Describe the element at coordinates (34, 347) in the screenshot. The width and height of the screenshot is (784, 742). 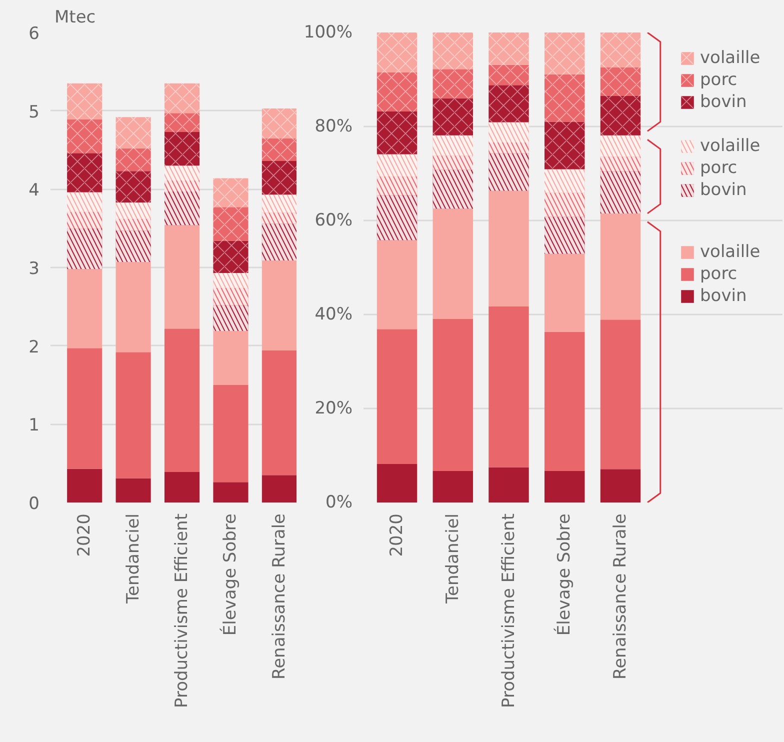
I see `y-tick-label: 2` at that location.